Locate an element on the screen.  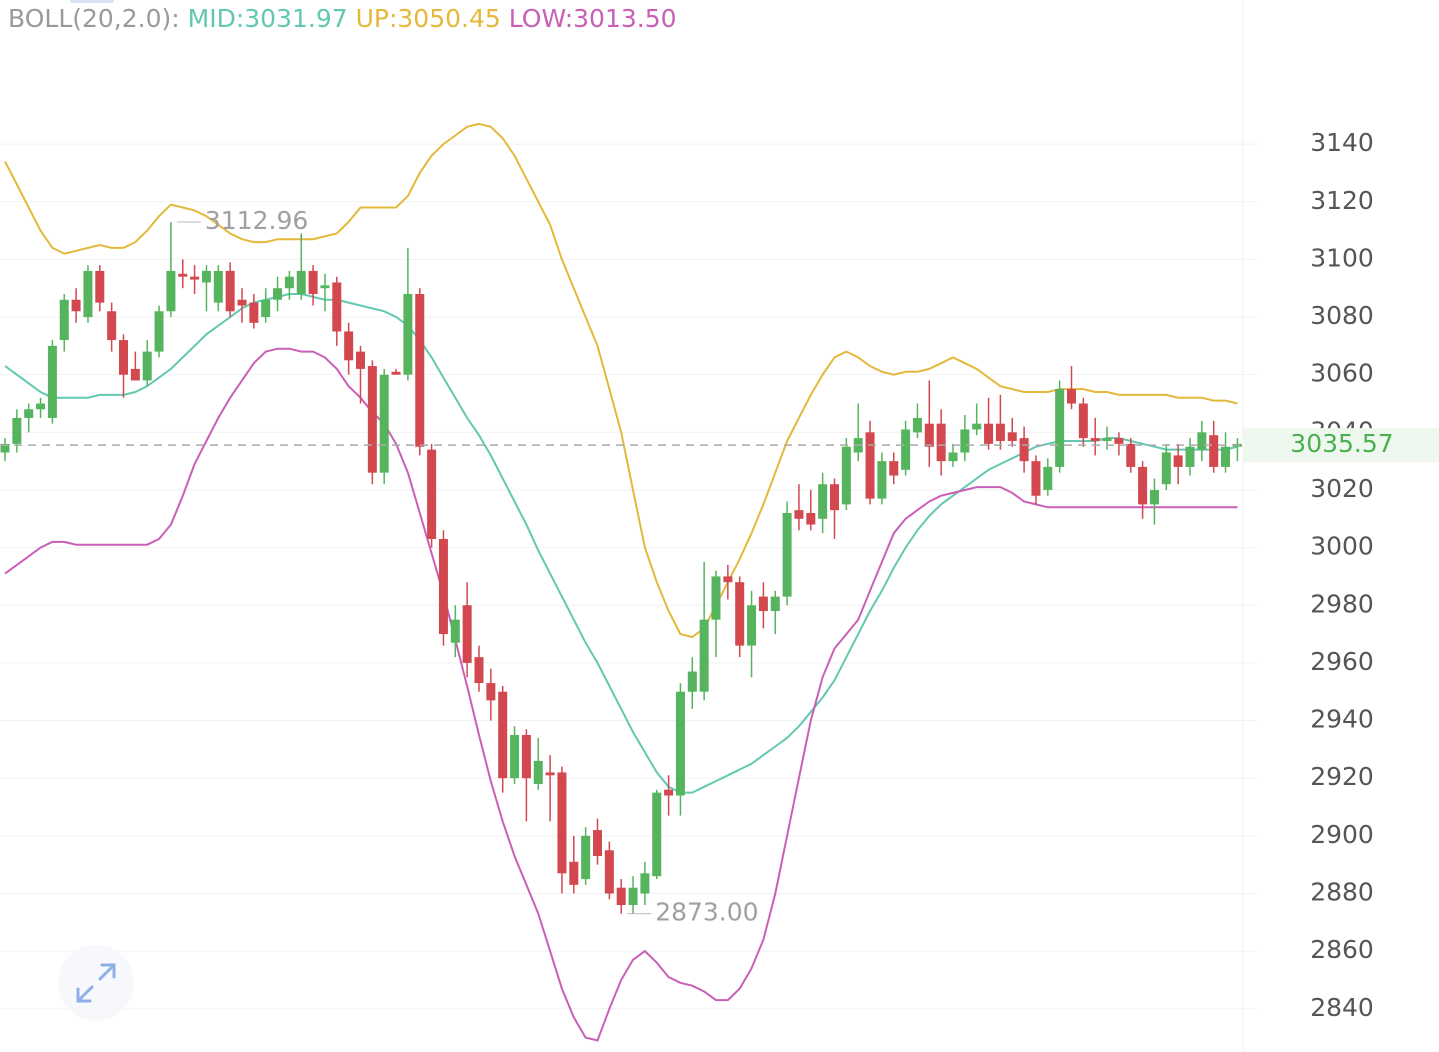
annotation-label: 2873.00 is located at coordinates (706, 912).